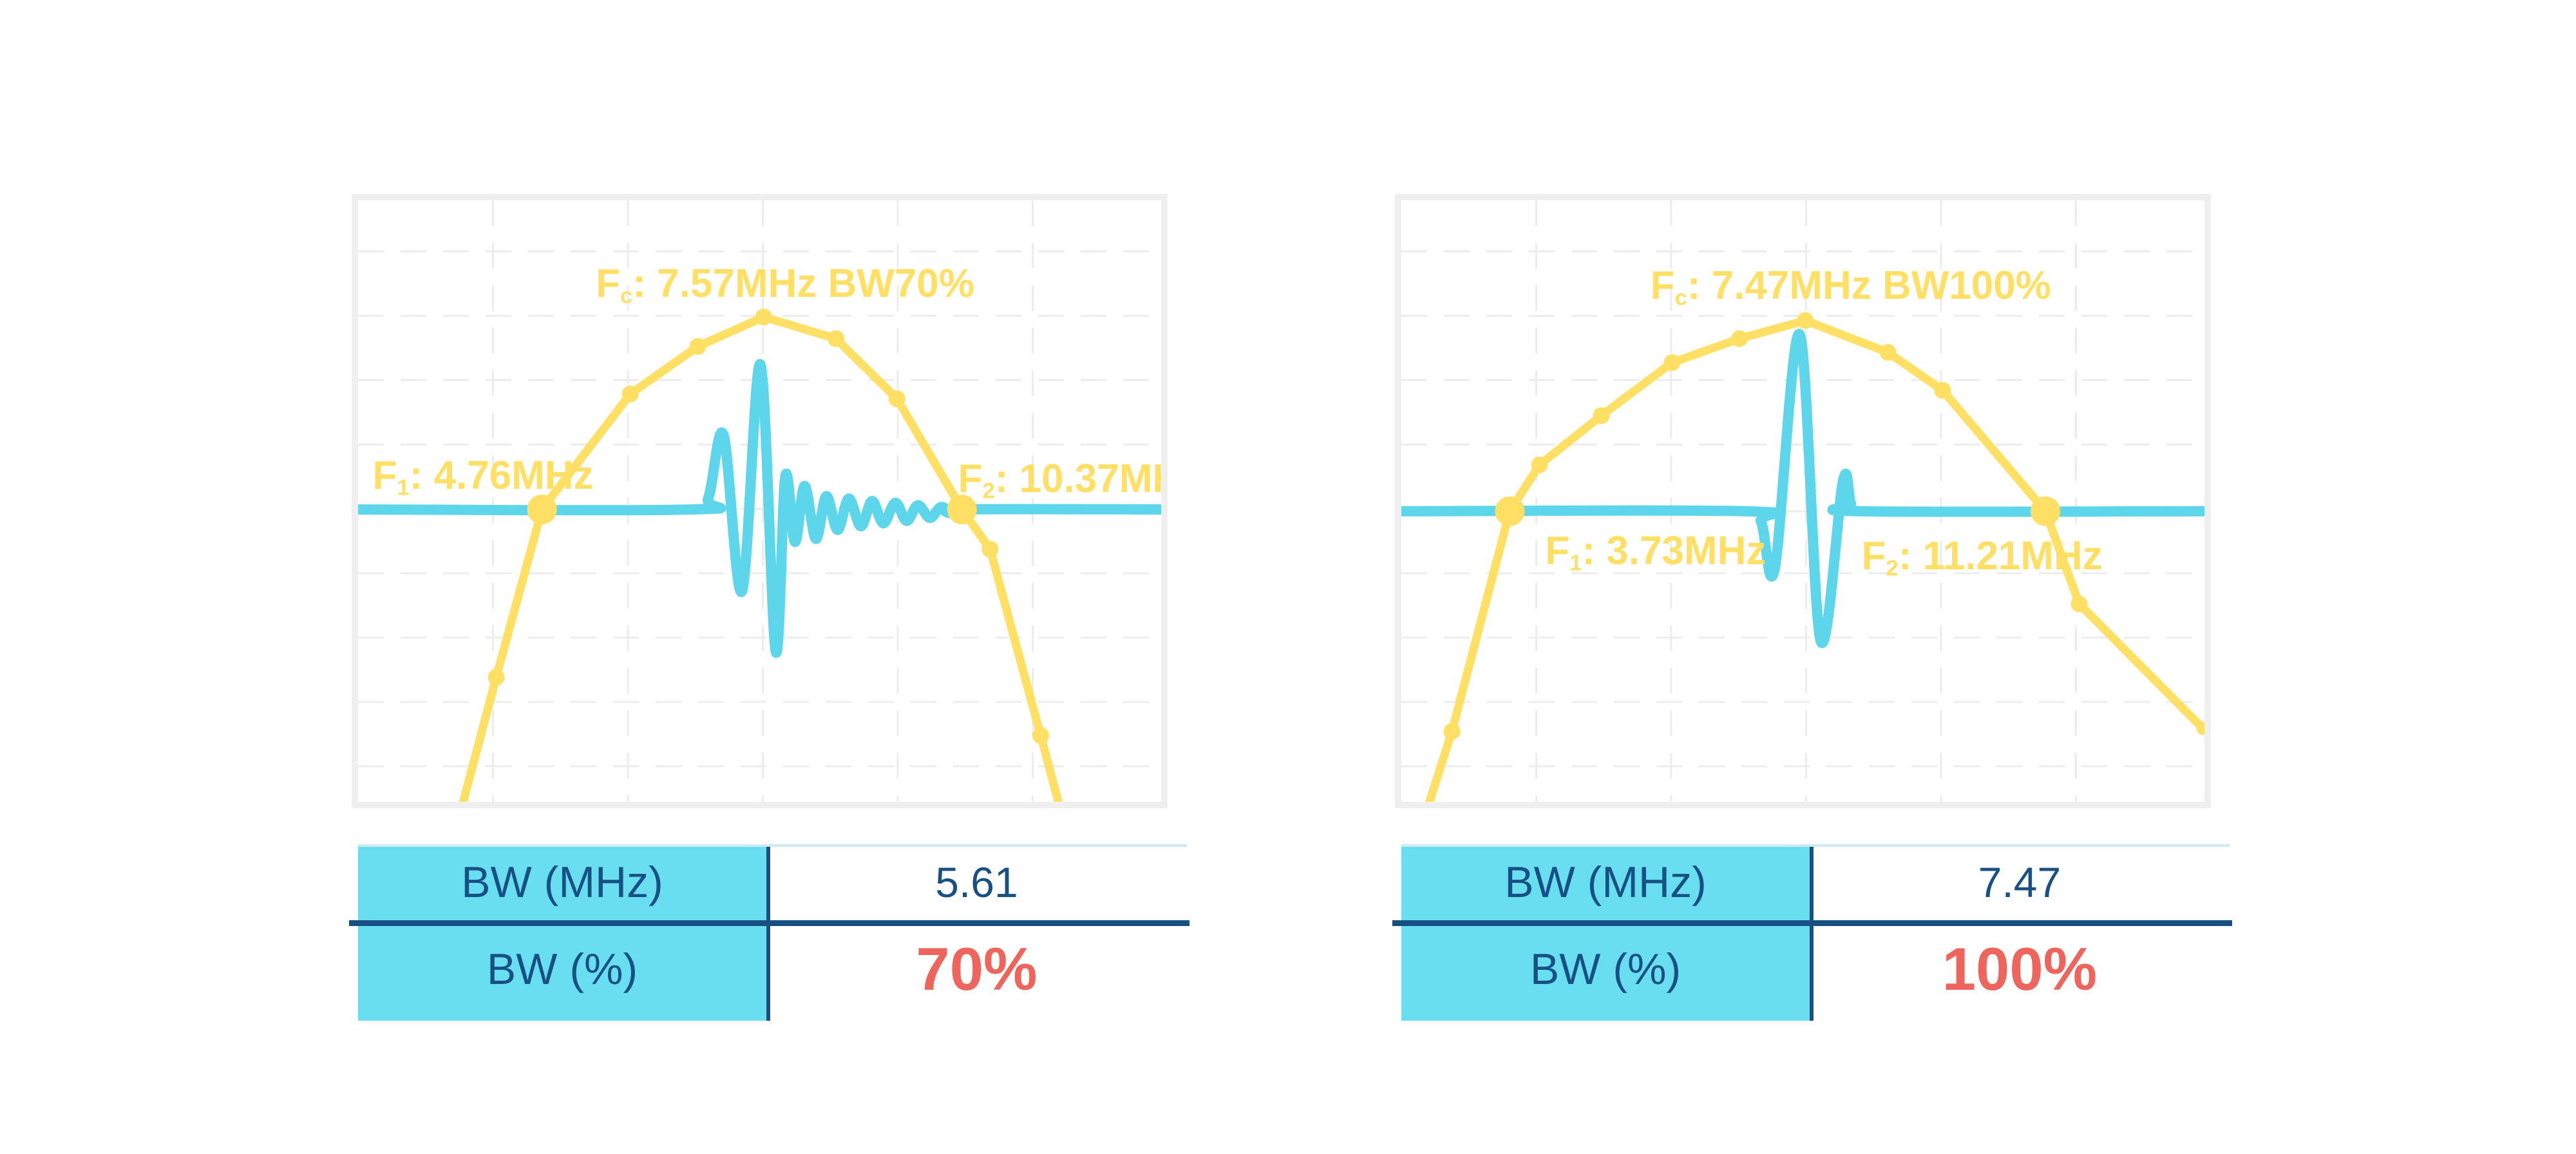 This screenshot has height=1154, width=2576. What do you see at coordinates (976, 969) in the screenshot?
I see `bw-pct-value-cell: 70%` at bounding box center [976, 969].